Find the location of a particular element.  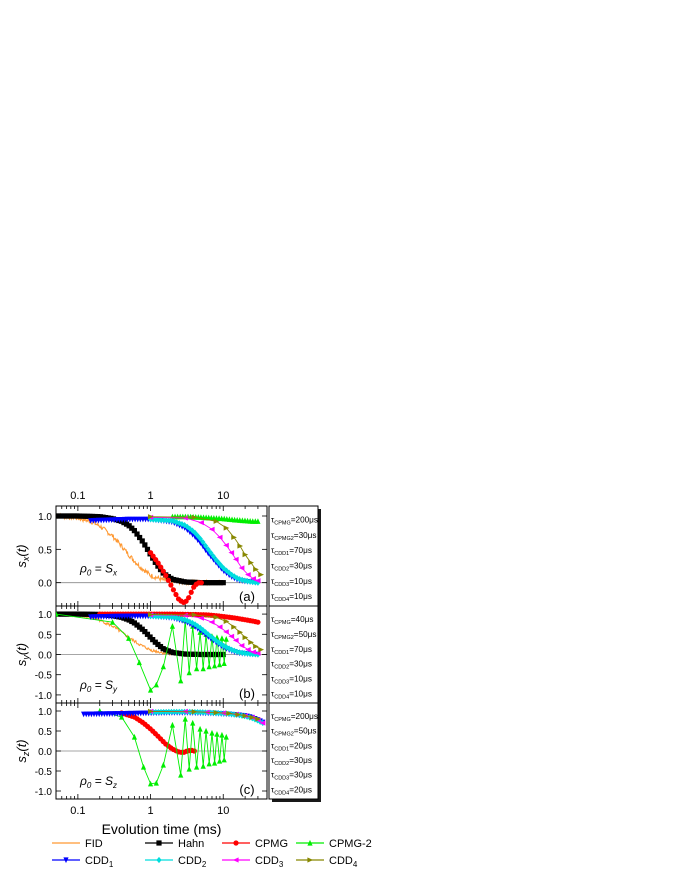

panel-label: (a) is located at coordinates (247, 596).